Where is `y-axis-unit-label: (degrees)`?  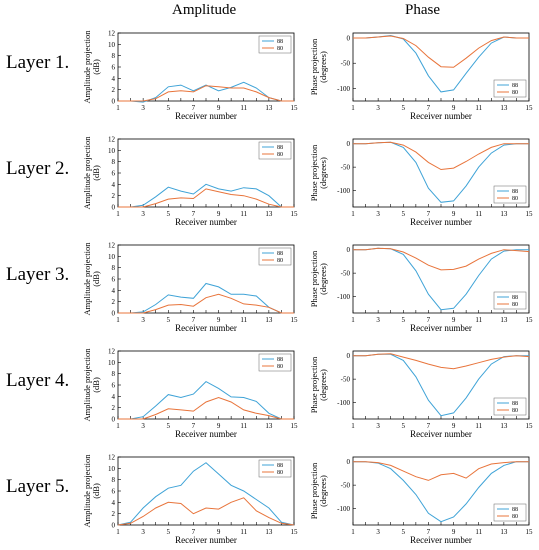
y-axis-unit-label: (degrees) is located at coordinates (323, 67).